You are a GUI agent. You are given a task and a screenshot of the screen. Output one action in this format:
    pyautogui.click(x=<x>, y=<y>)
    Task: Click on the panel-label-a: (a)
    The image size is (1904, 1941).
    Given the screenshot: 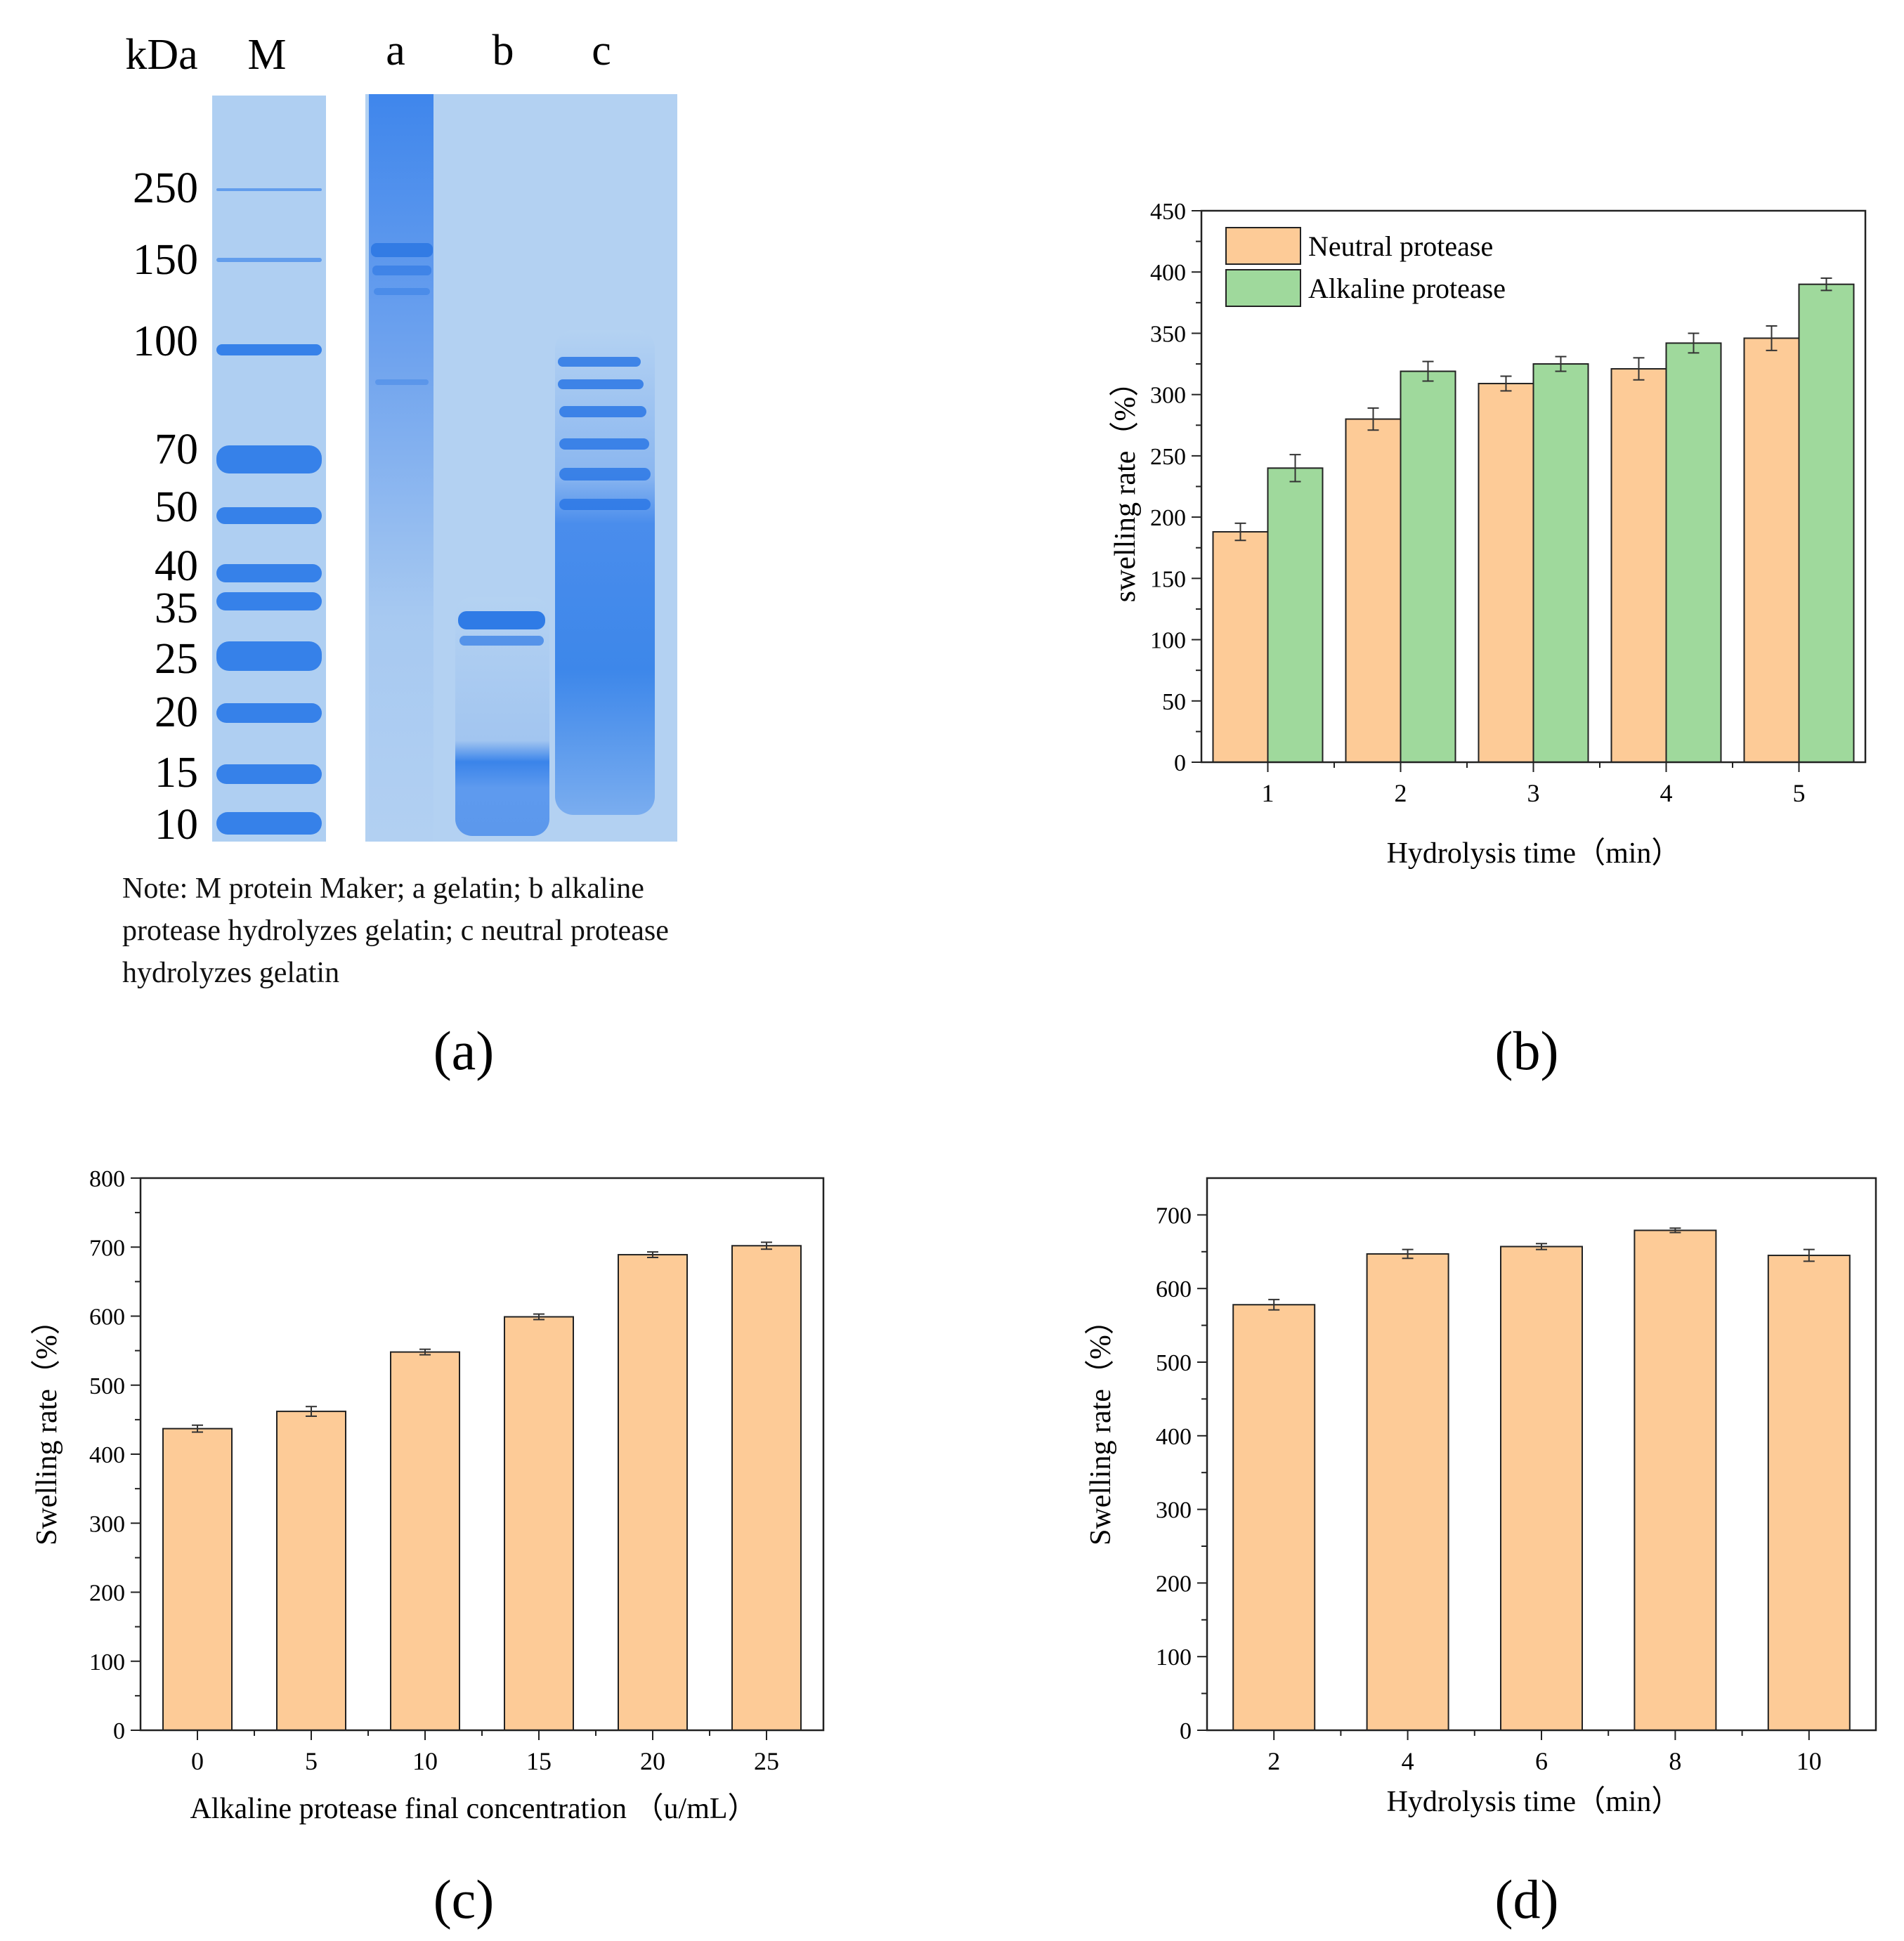 What is the action you would take?
    pyautogui.click(x=464, y=1050)
    